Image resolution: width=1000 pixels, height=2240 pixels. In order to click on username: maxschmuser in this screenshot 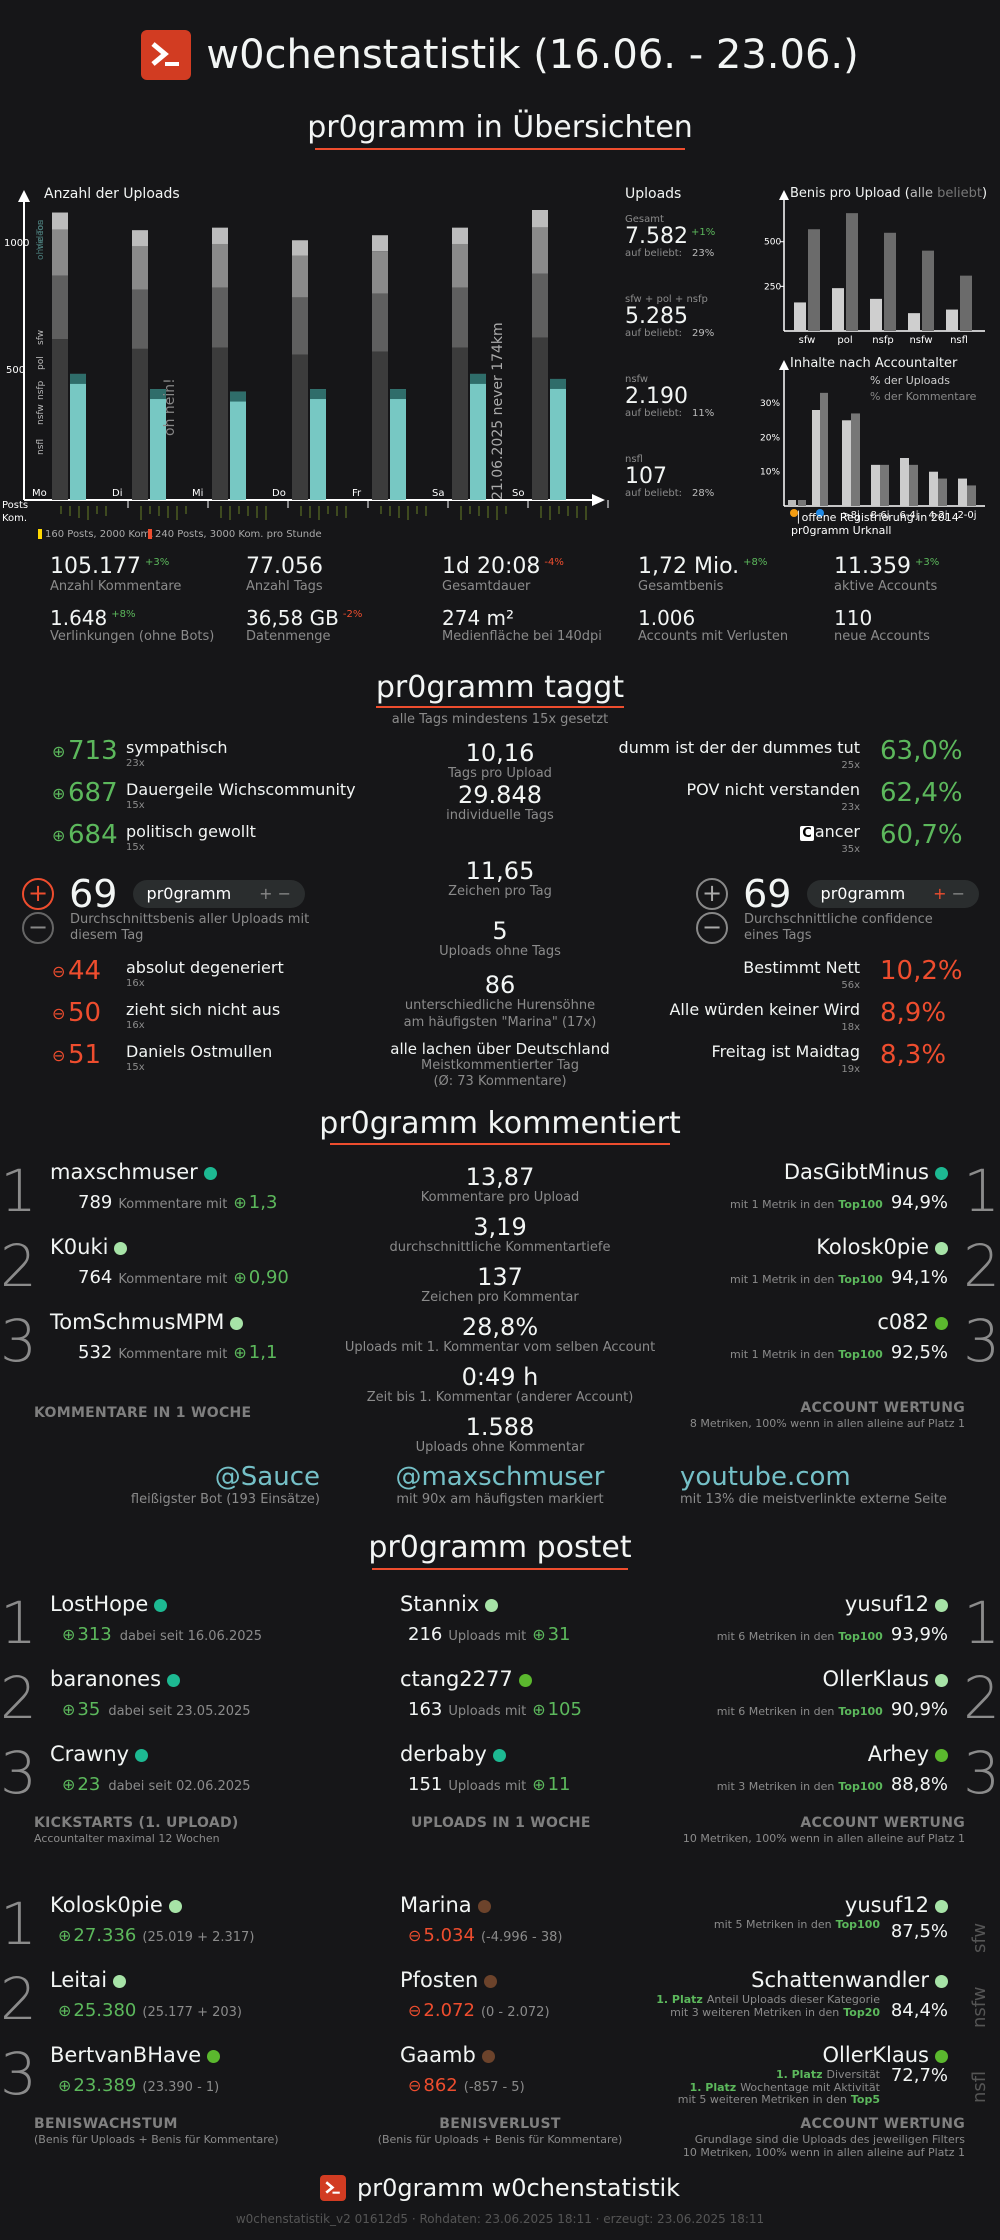, I will do `click(133, 1172)`.